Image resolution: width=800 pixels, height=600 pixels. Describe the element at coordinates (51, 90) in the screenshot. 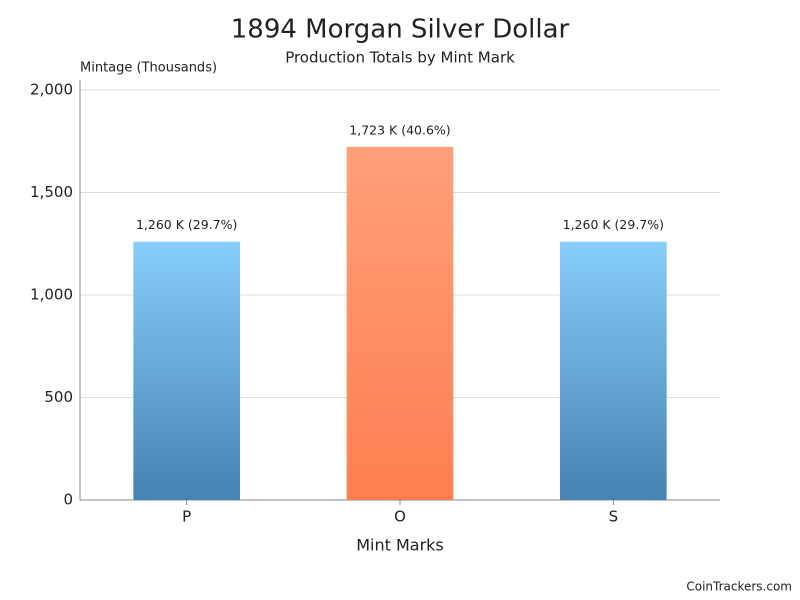

I see `y-tick-label: 2,000` at that location.